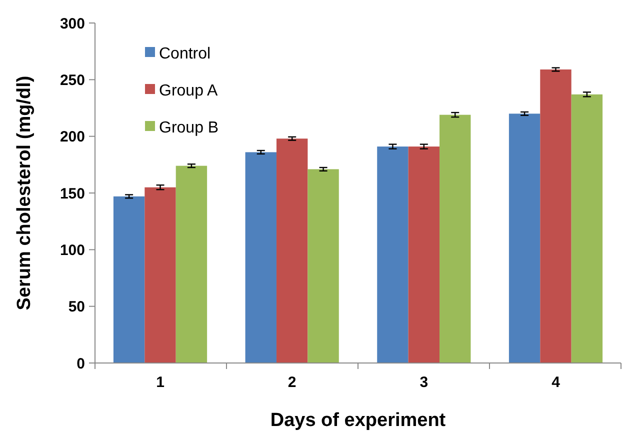 This screenshot has width=633, height=436. What do you see at coordinates (72, 193) in the screenshot?
I see `y-tick-label: 150` at bounding box center [72, 193].